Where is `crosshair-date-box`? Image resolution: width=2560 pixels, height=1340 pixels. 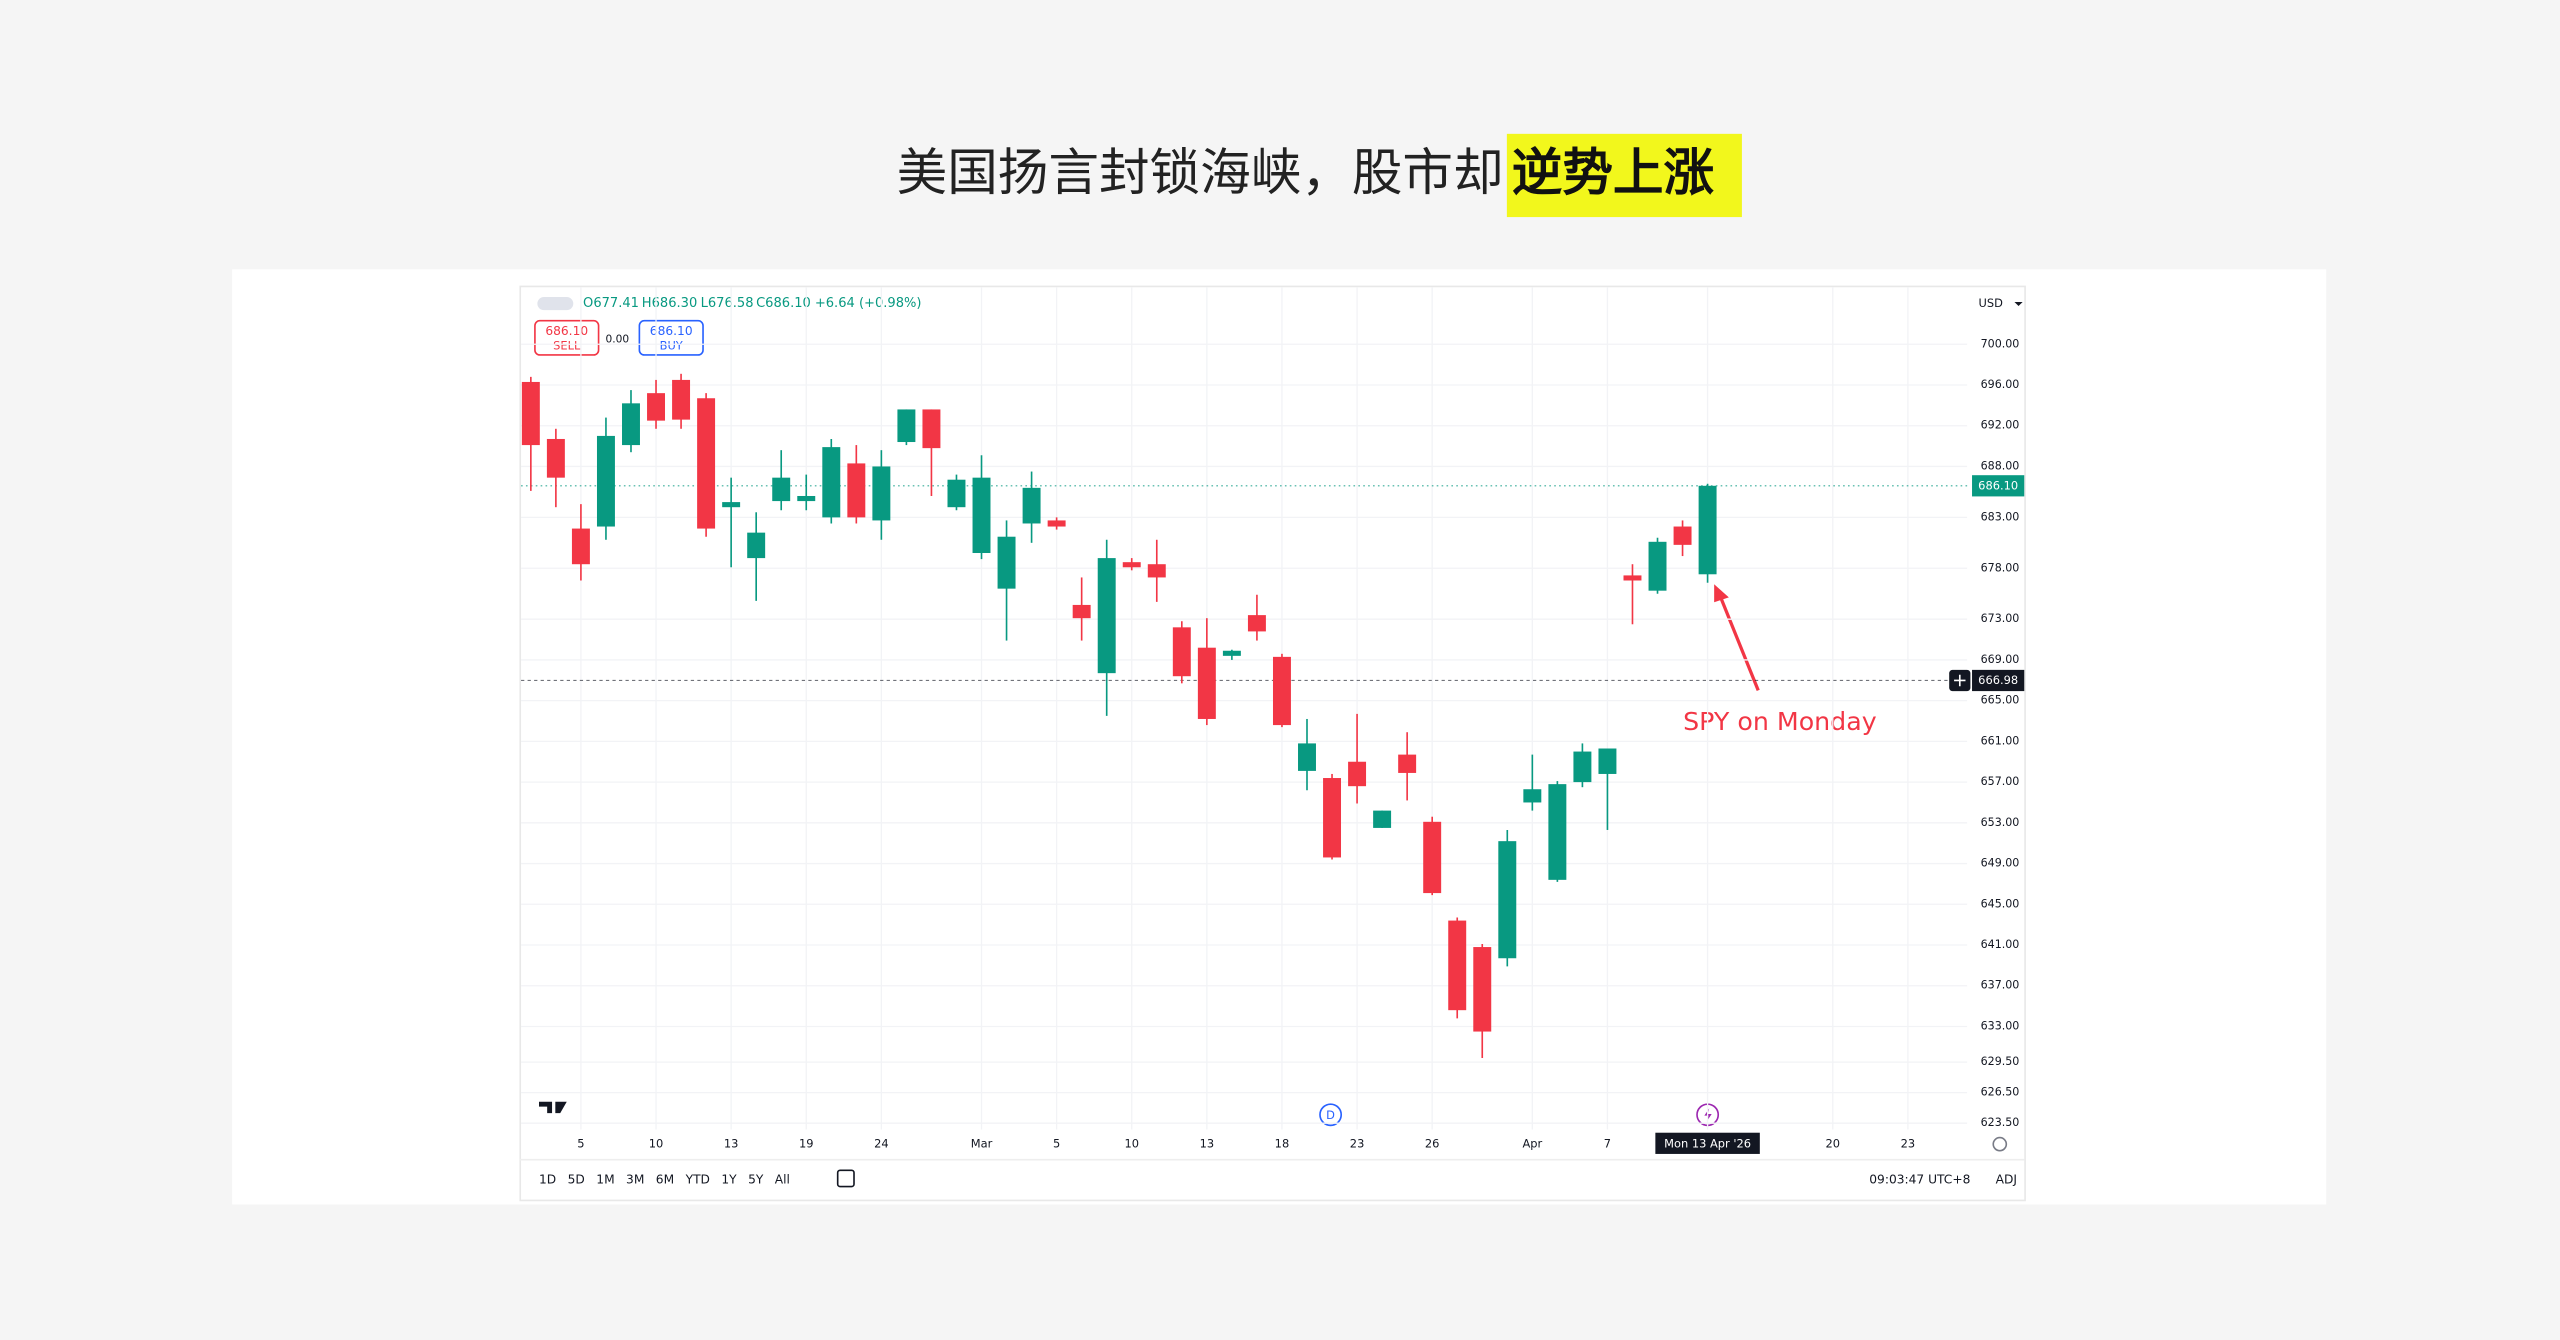 crosshair-date-box is located at coordinates (1707, 1143).